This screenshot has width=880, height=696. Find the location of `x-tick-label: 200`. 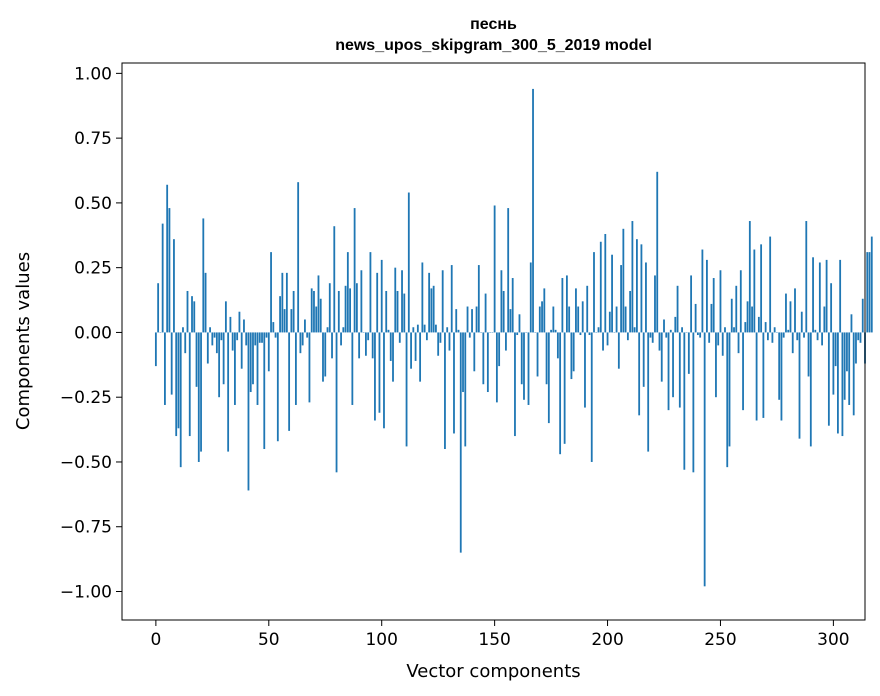

x-tick-label: 200 is located at coordinates (607, 640).